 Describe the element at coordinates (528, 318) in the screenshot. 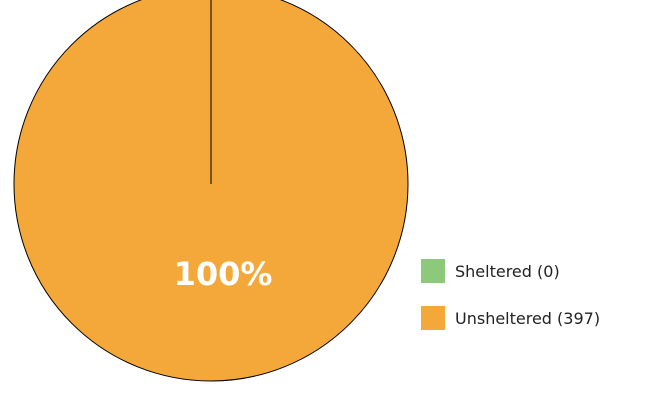

I see `legend-label-unsheltered: Unsheltered (397)` at that location.